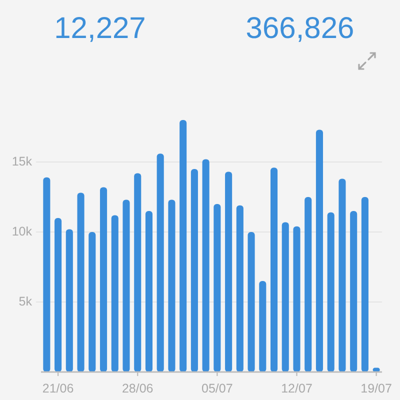 The width and height of the screenshot is (400, 400). Describe the element at coordinates (58, 388) in the screenshot. I see `x-tick-label: 21/06` at that location.